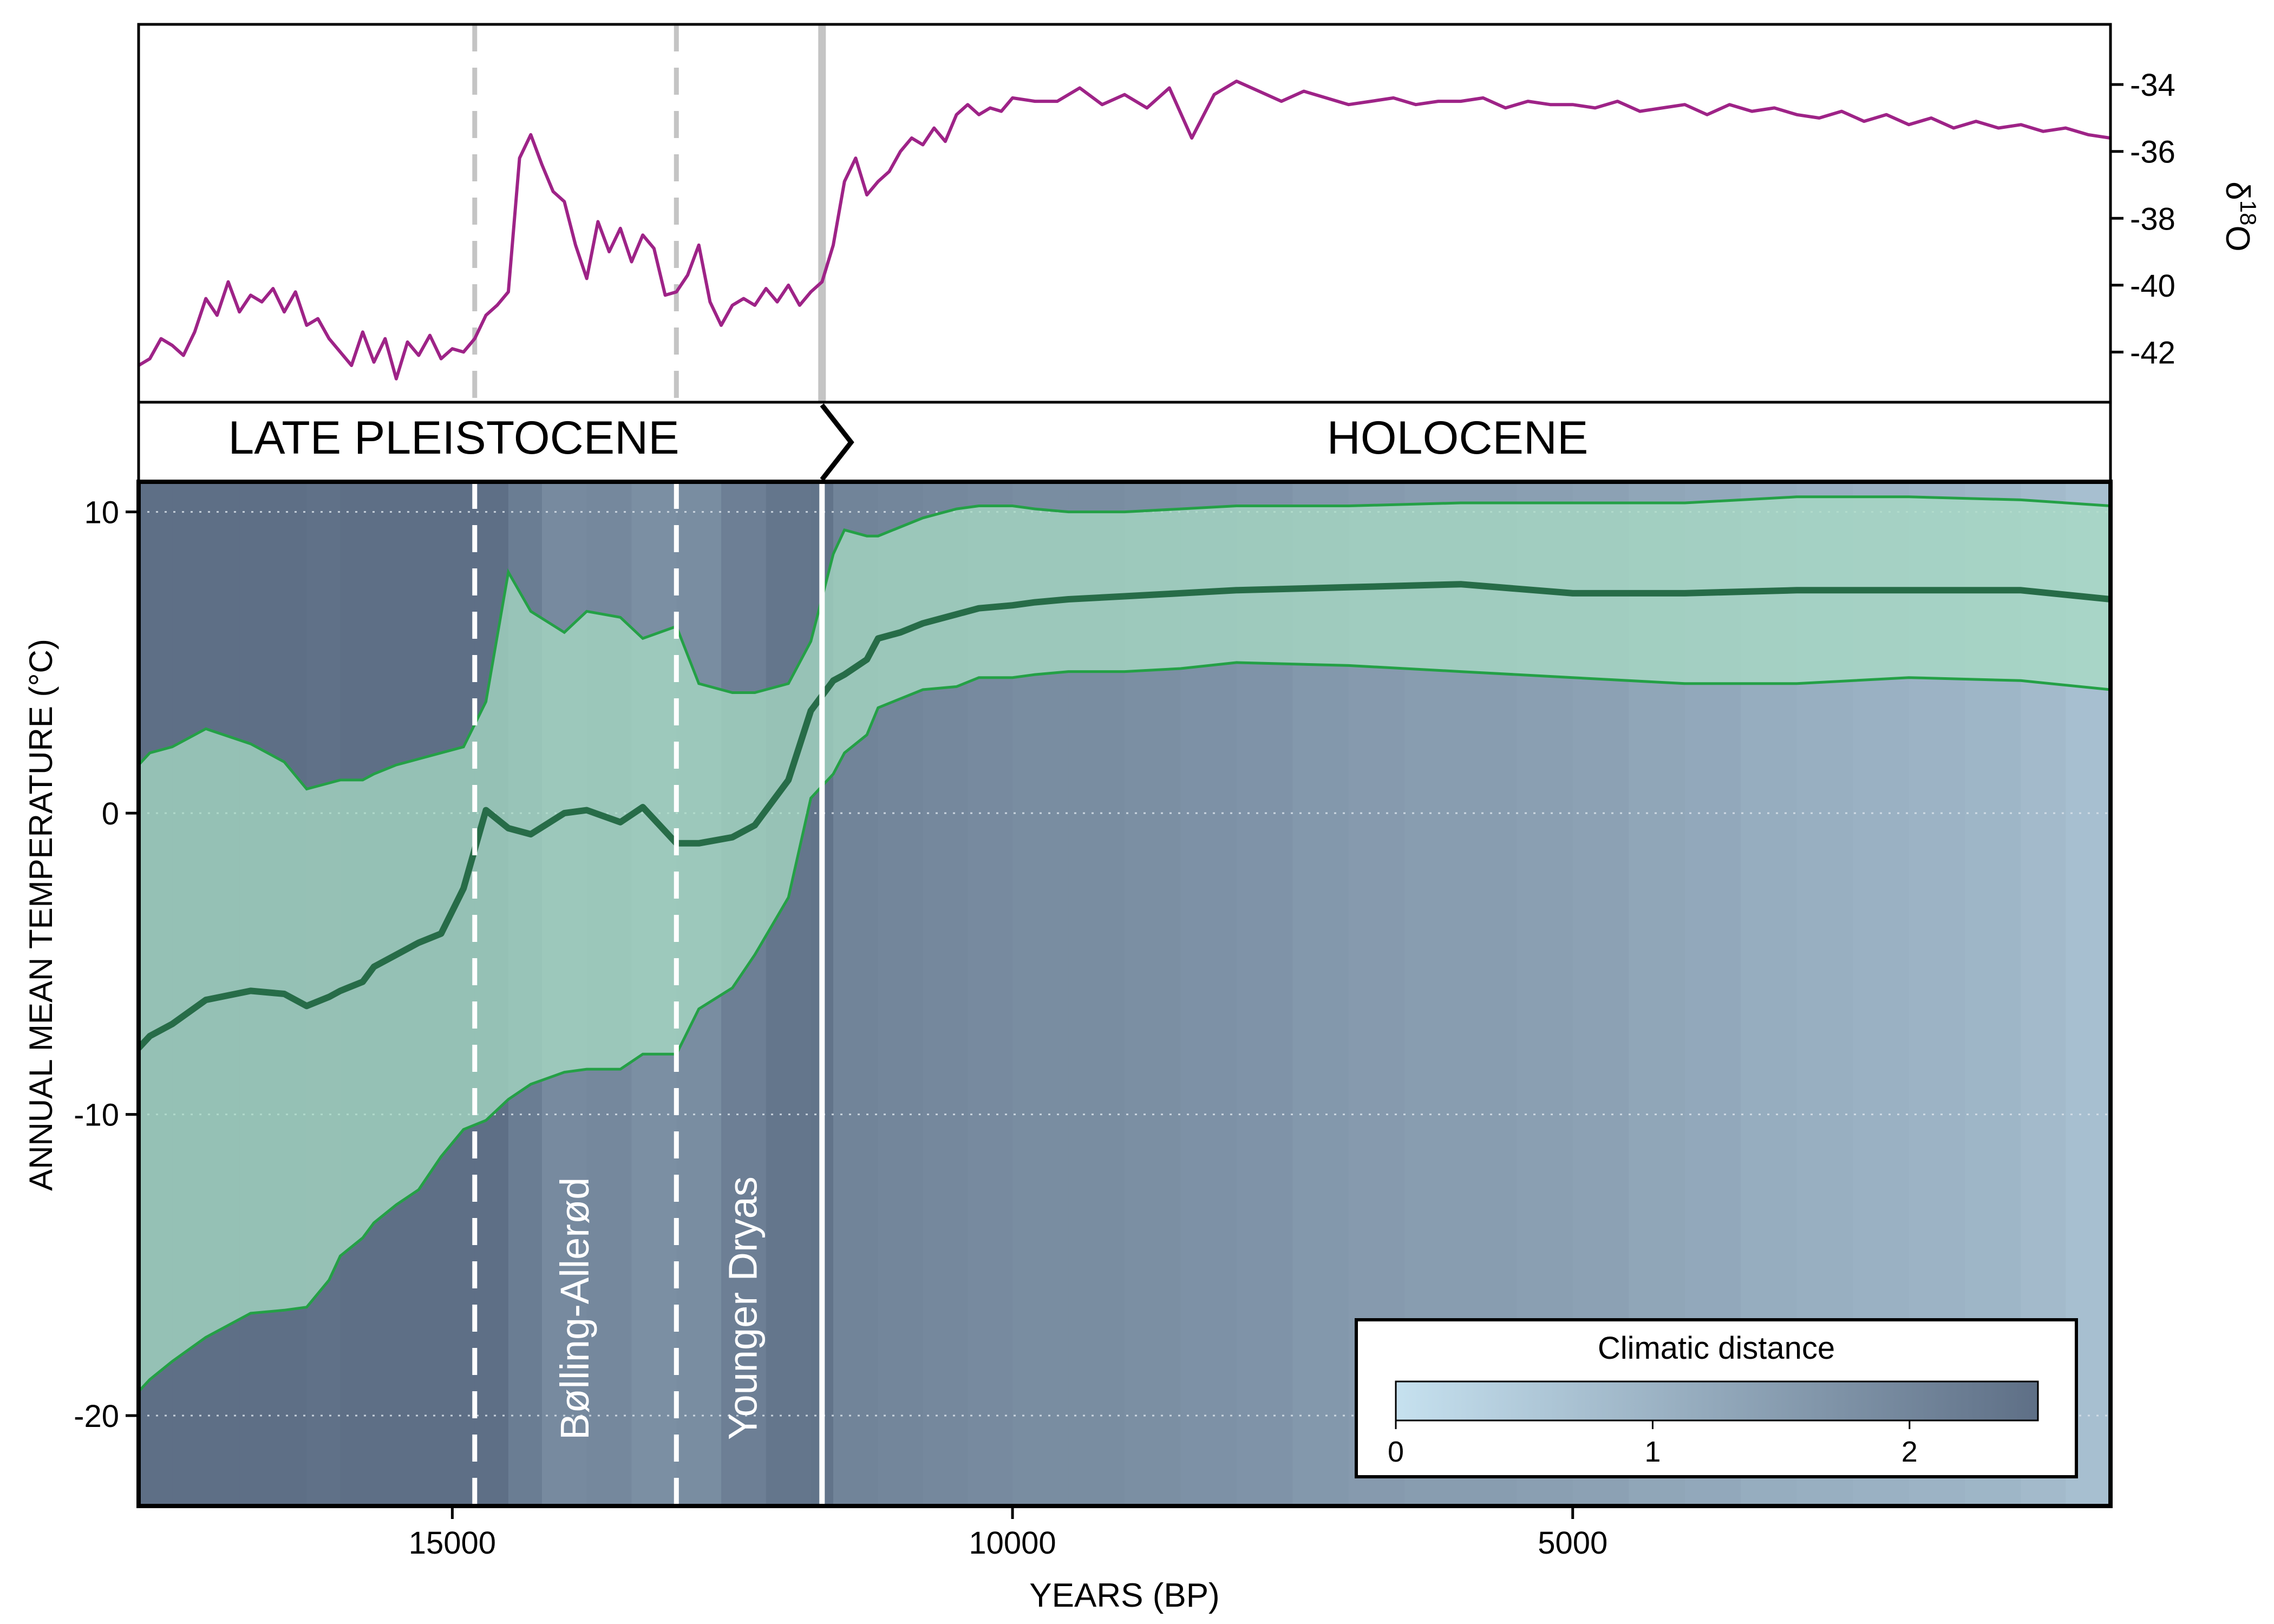  What do you see at coordinates (107, 964) in the screenshot?
I see `temperature-y-axis: 10 0 -10 -20` at bounding box center [107, 964].